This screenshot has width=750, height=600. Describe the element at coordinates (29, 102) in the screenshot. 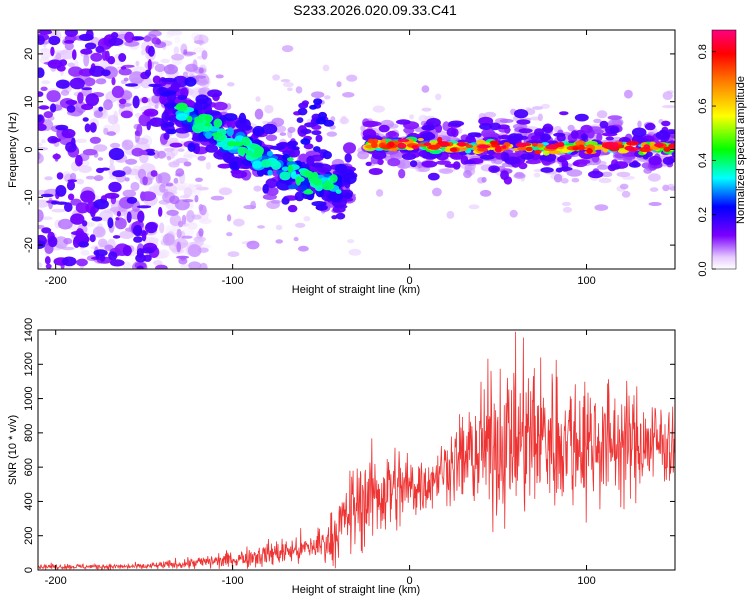

I see `y-tick-label: 10` at that location.